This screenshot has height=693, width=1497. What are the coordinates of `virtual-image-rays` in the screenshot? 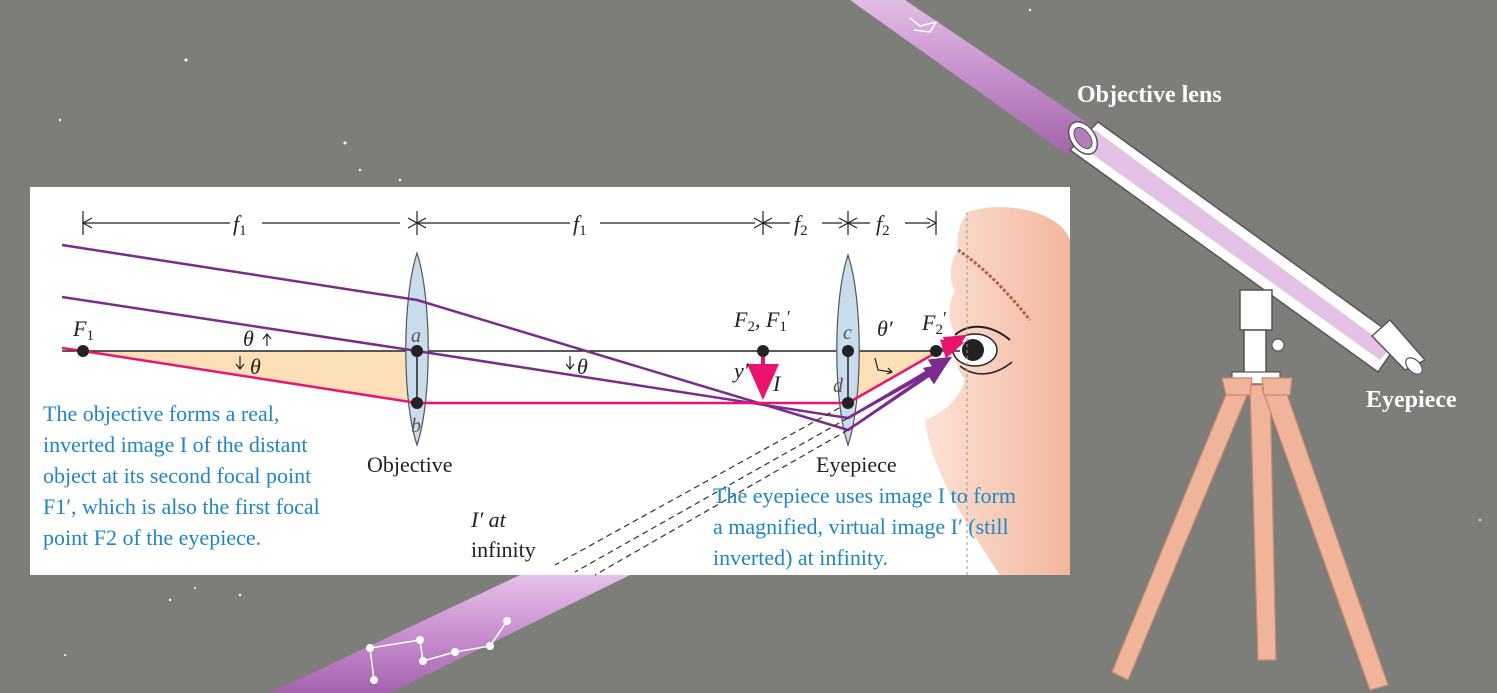 It's located at (701, 489).